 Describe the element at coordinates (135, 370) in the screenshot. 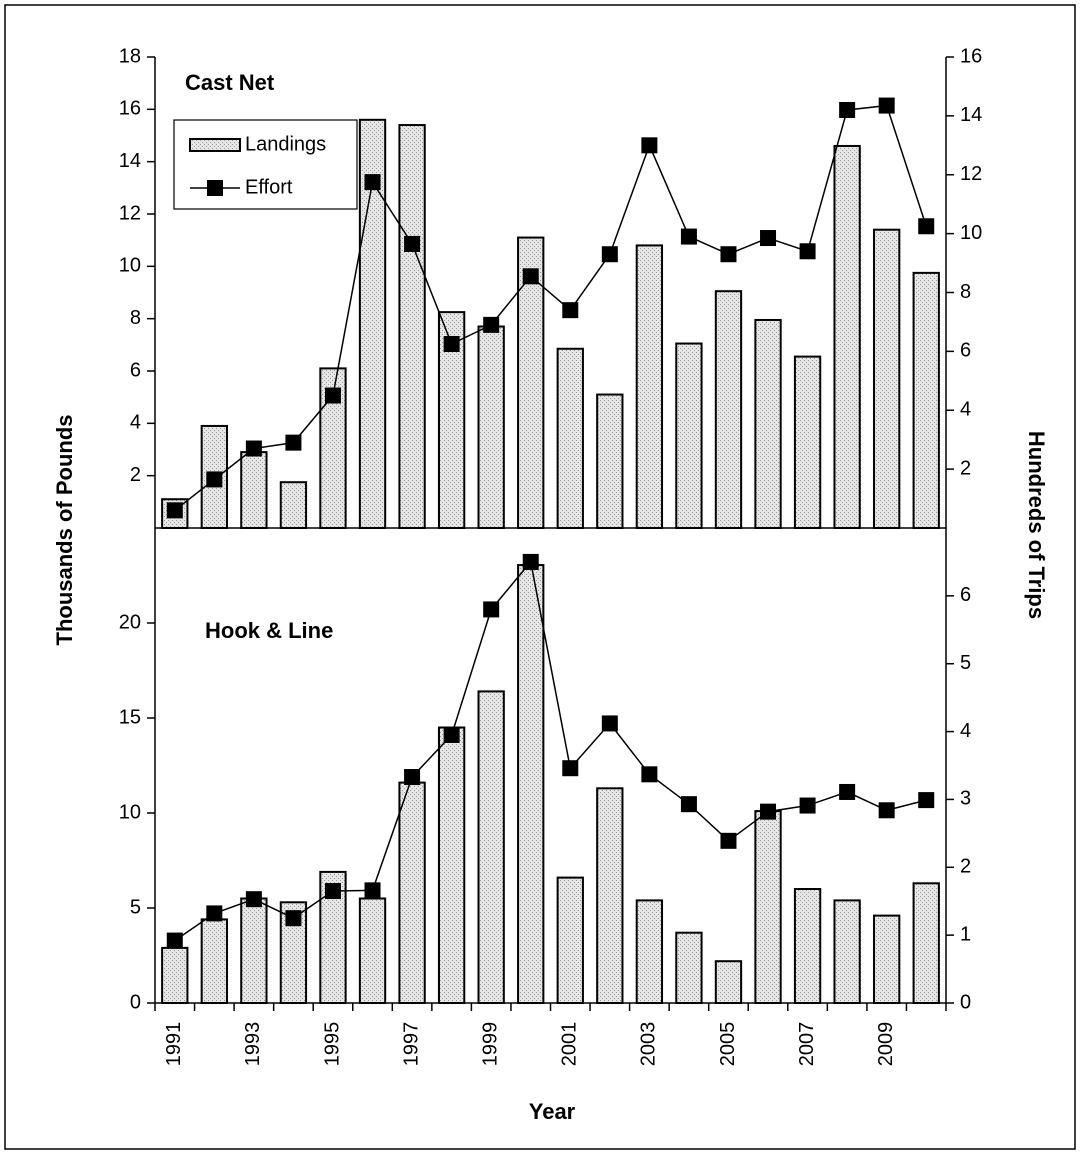

I see `y-tick-label: 6` at that location.